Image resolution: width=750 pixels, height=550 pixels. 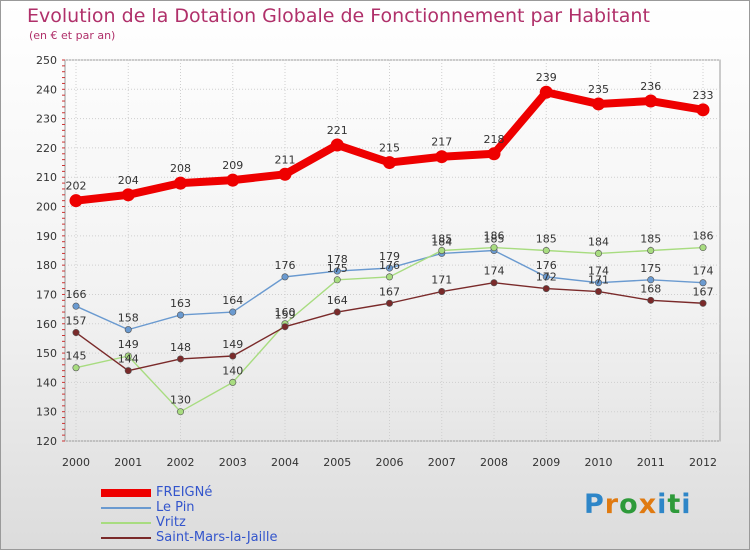 What do you see at coordinates (390, 462) in the screenshot?
I see `x-tick-label: 2006` at bounding box center [390, 462].